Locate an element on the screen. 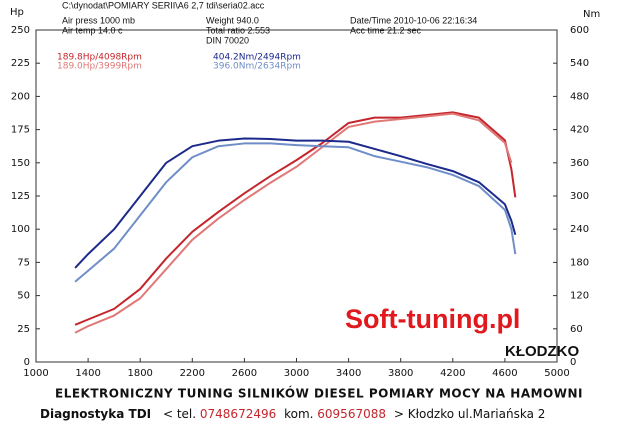 The width and height of the screenshot is (620, 431). header-line: Total ratio 2.553 is located at coordinates (238, 30).